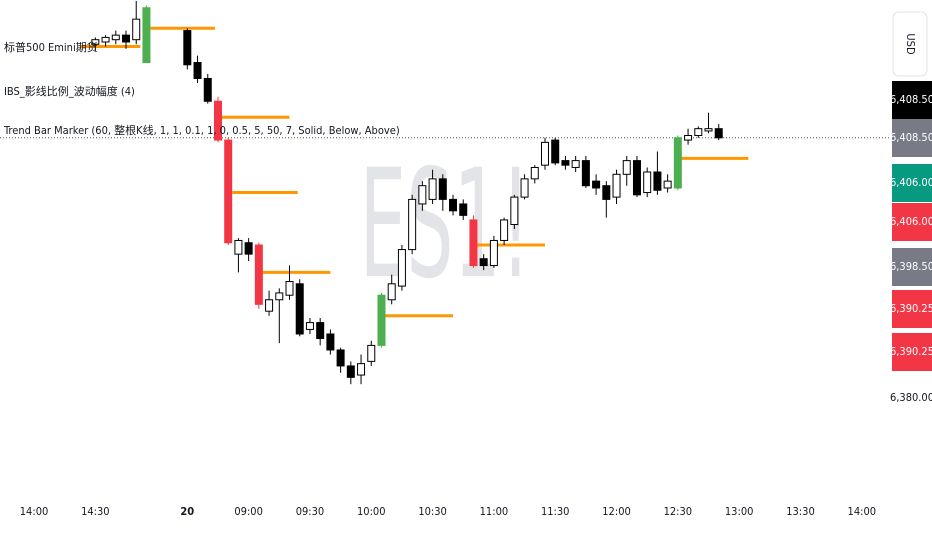 Image resolution: width=932 pixels, height=550 pixels. What do you see at coordinates (911, 397) in the screenshot?
I see `y-tick-label: 6,380.00` at bounding box center [911, 397].